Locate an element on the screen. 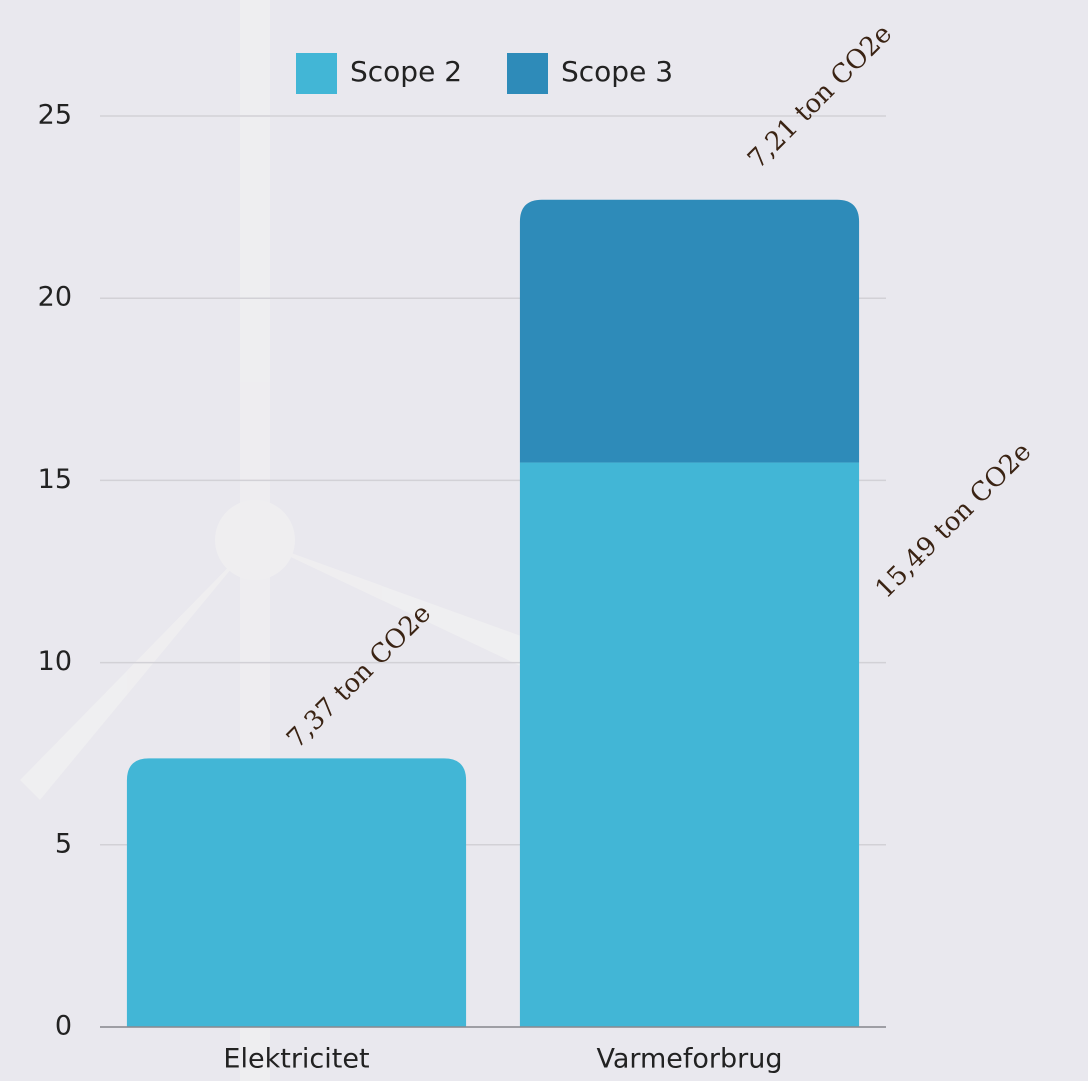 The height and width of the screenshot is (1081, 1088). y-tick-label: 25 is located at coordinates (55, 115).